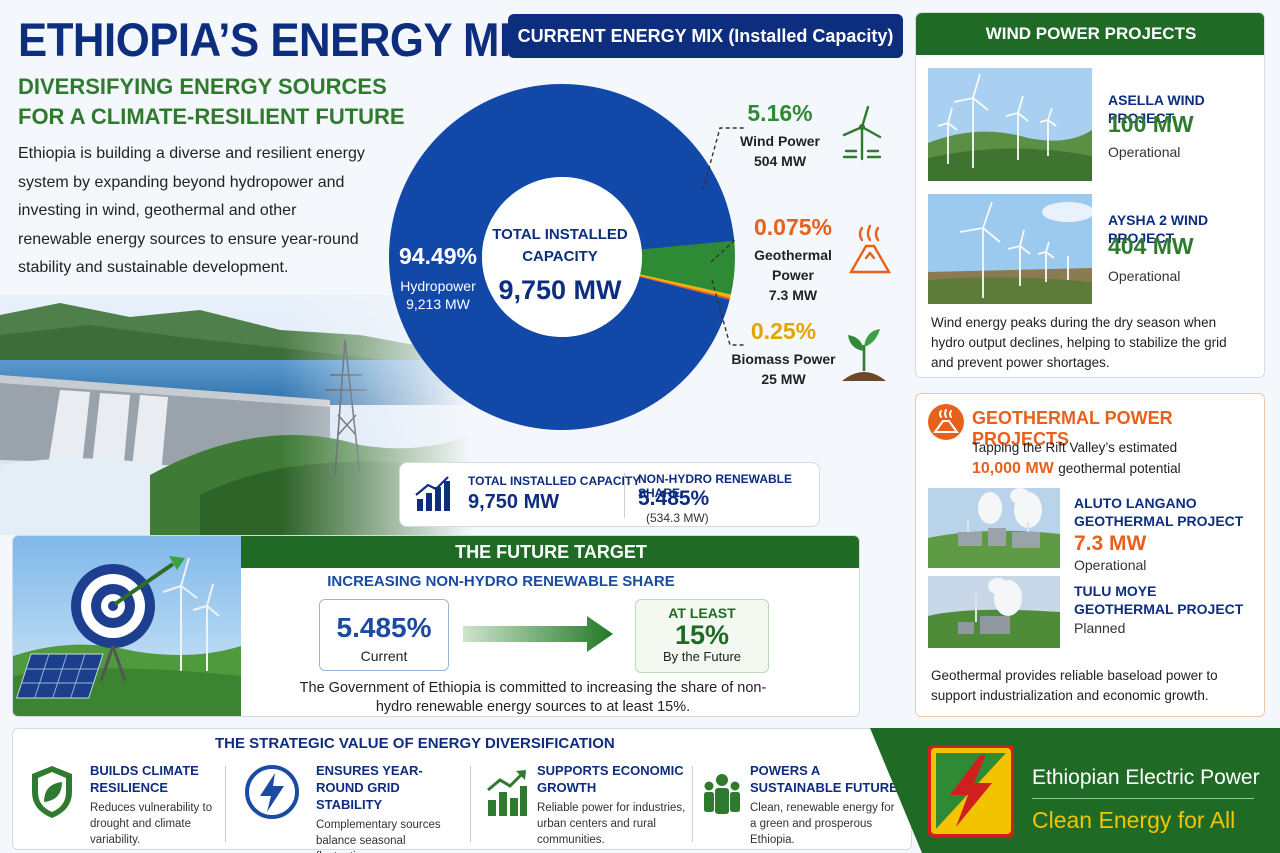 This screenshot has width=1280, height=853. Describe the element at coordinates (432, 493) in the screenshot. I see `bar-chart-icon` at that location.